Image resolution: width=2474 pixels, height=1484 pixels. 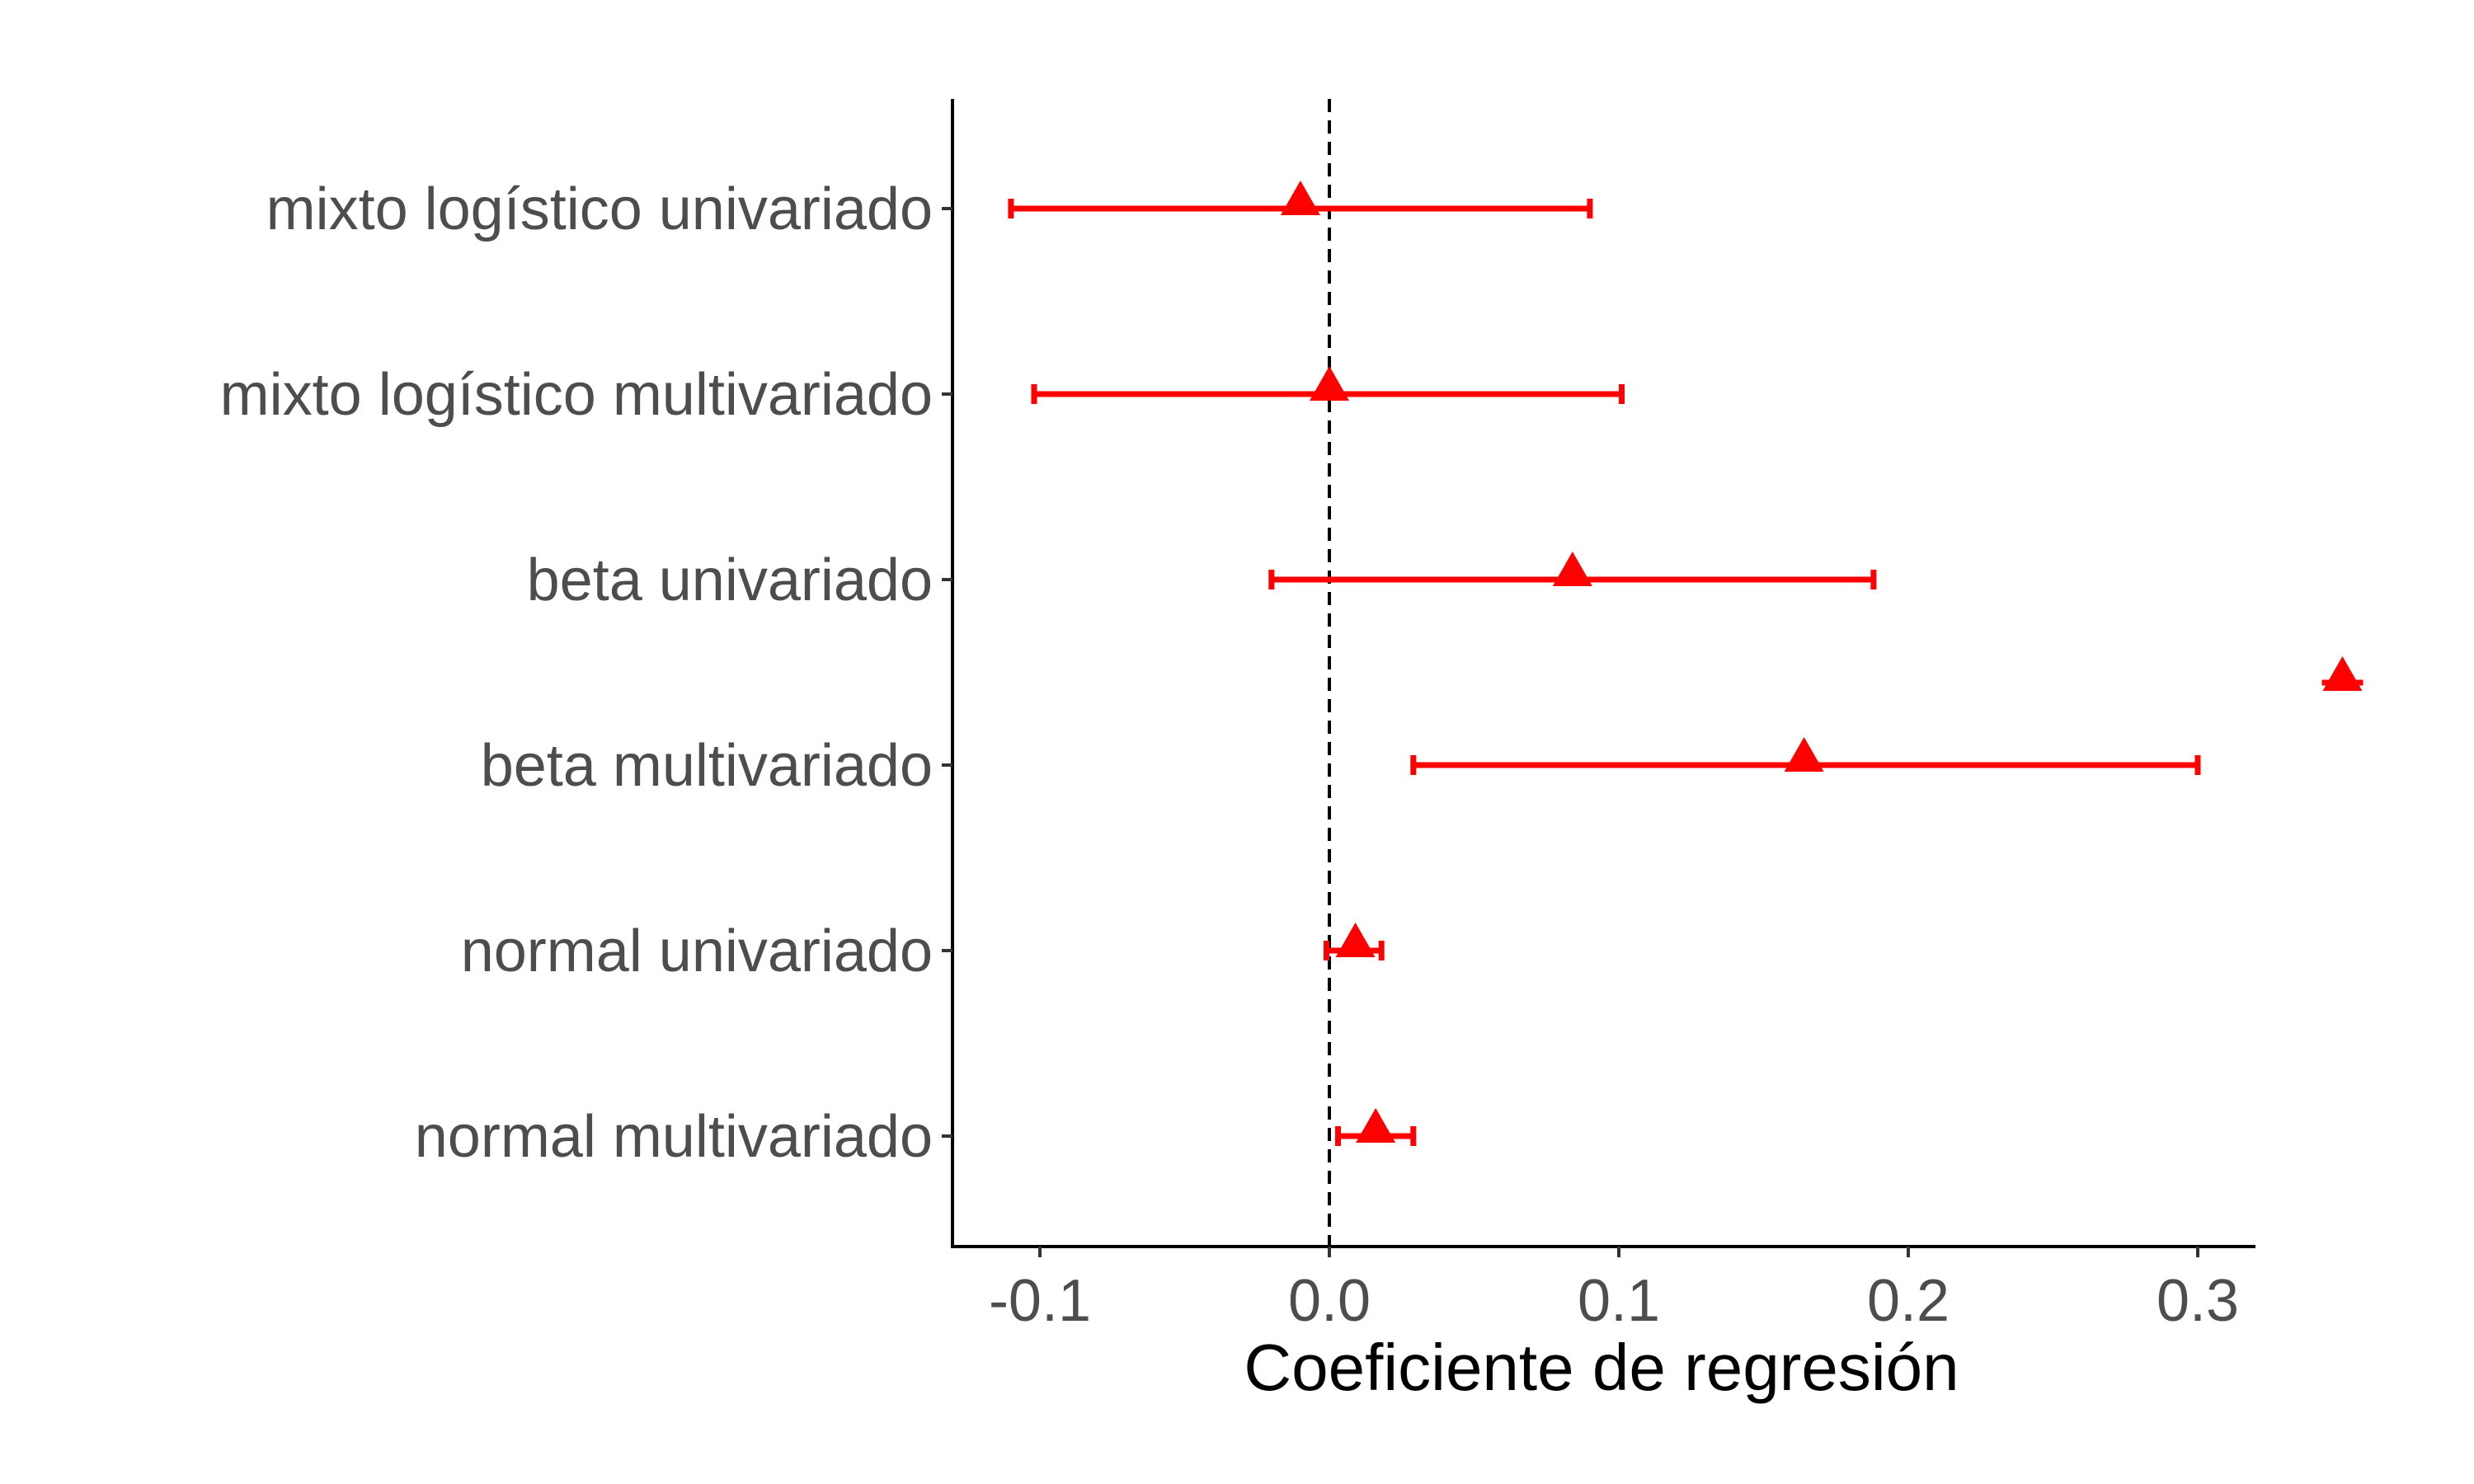 What do you see at coordinates (2342, 673) in the screenshot?
I see `outlier-point` at bounding box center [2342, 673].